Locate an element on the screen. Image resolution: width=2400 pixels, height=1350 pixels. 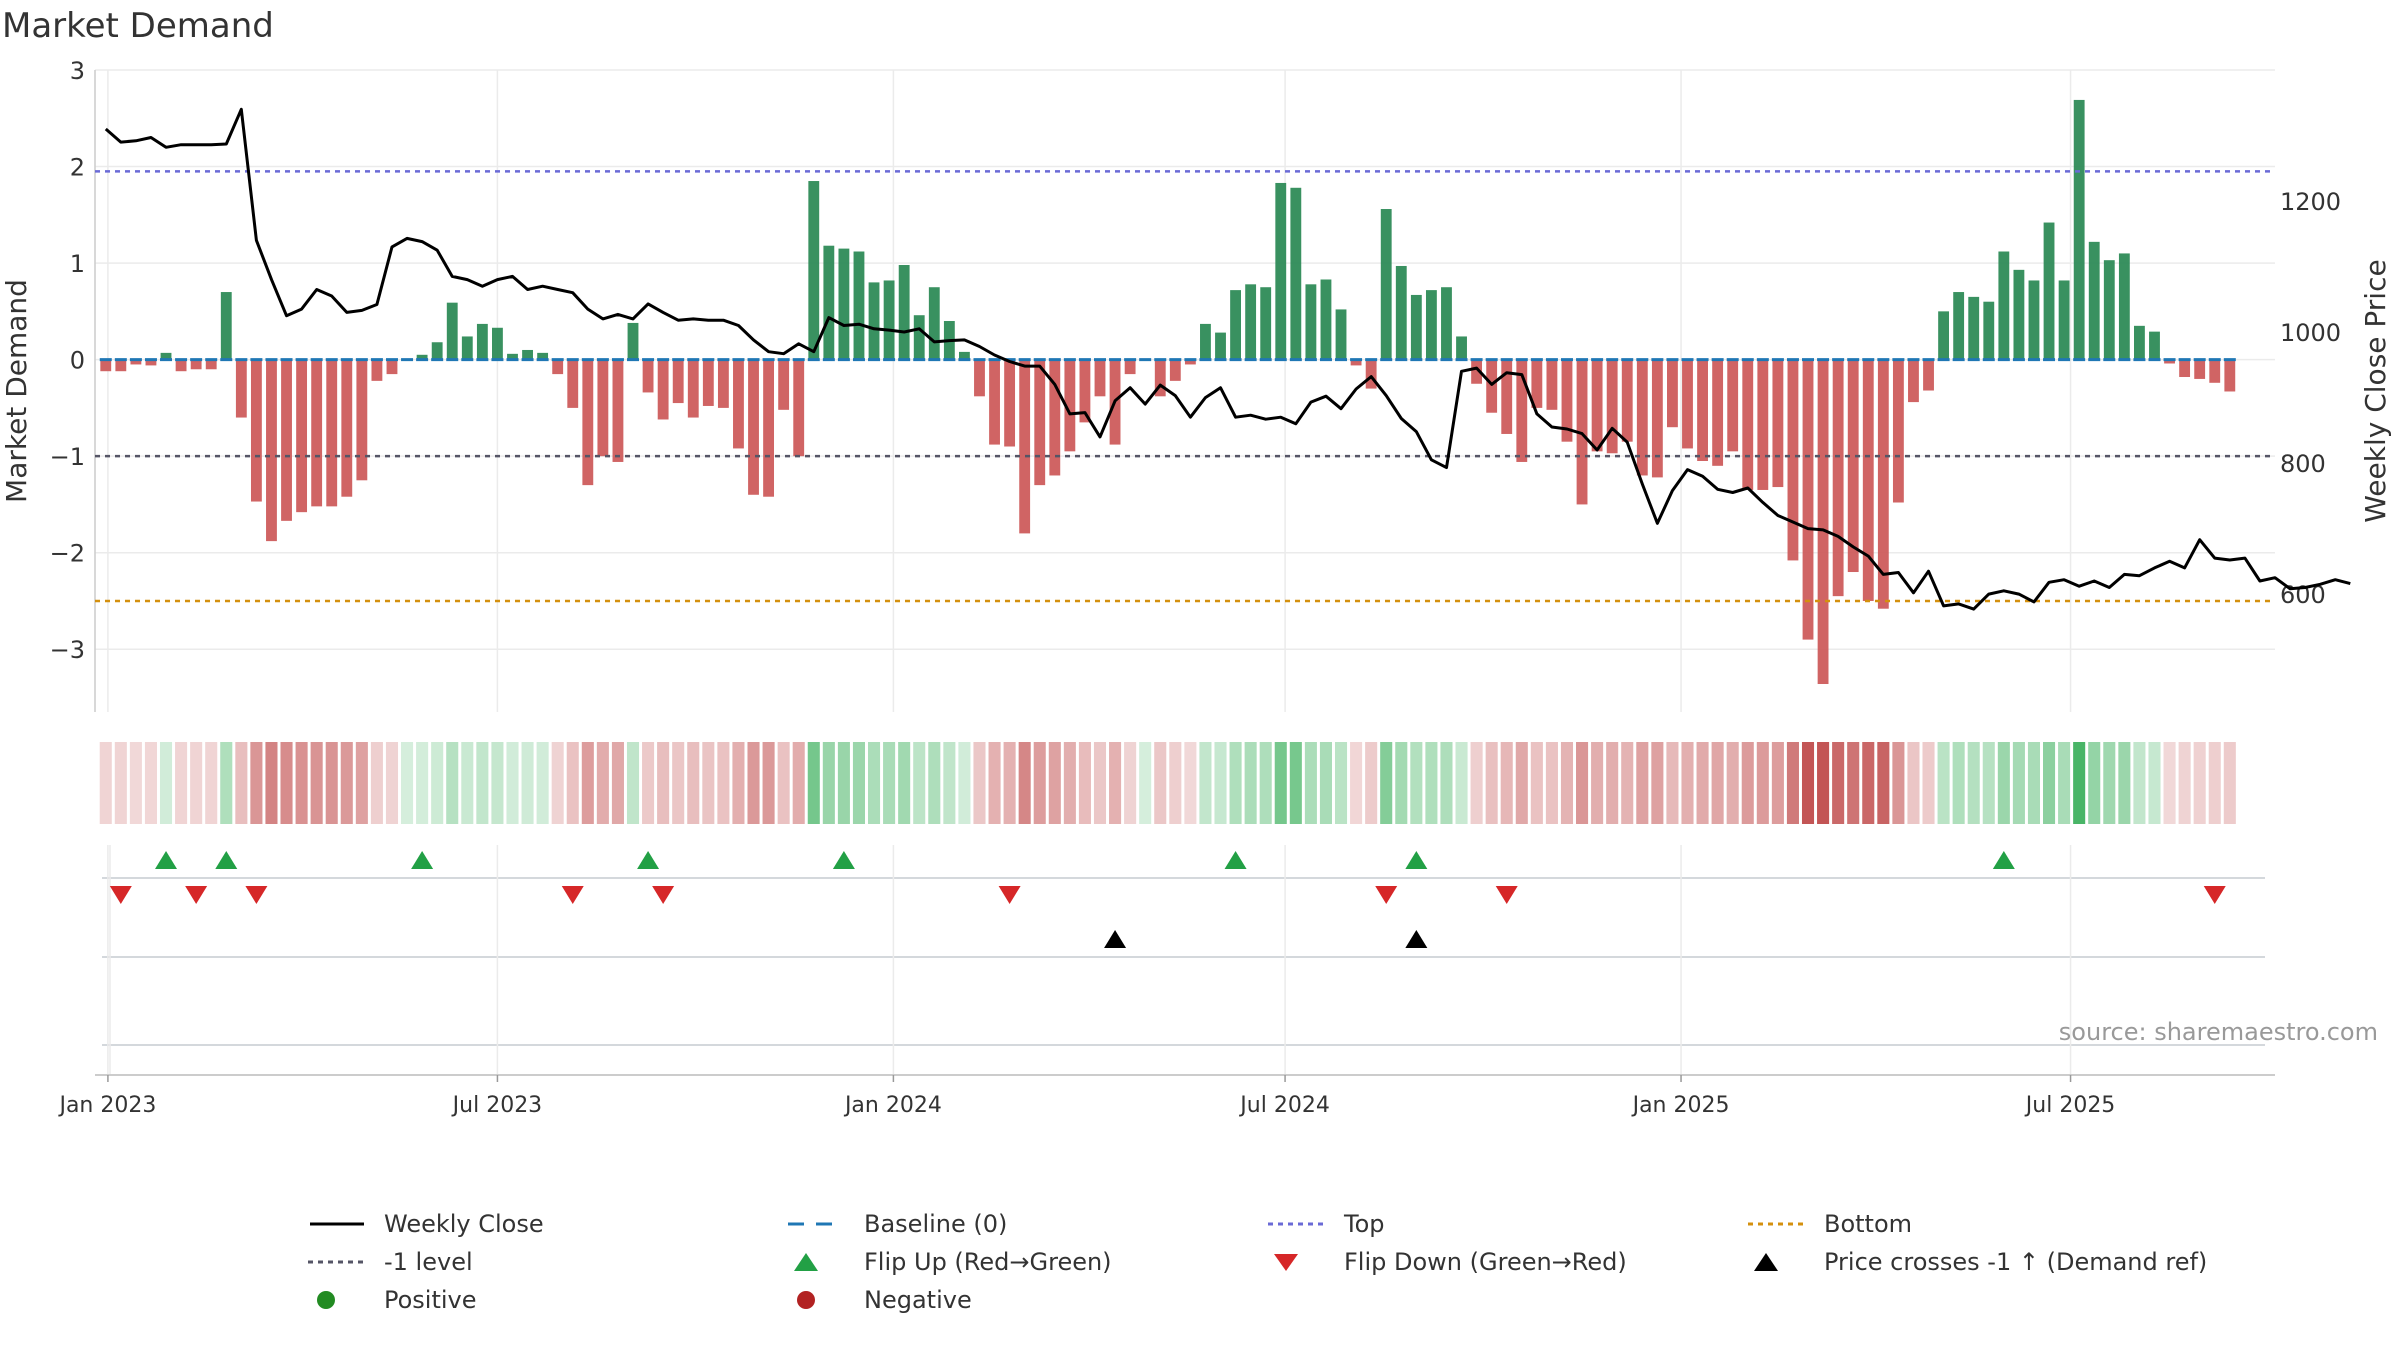
legend-symbol-negative is located at coordinates (806, 1300).